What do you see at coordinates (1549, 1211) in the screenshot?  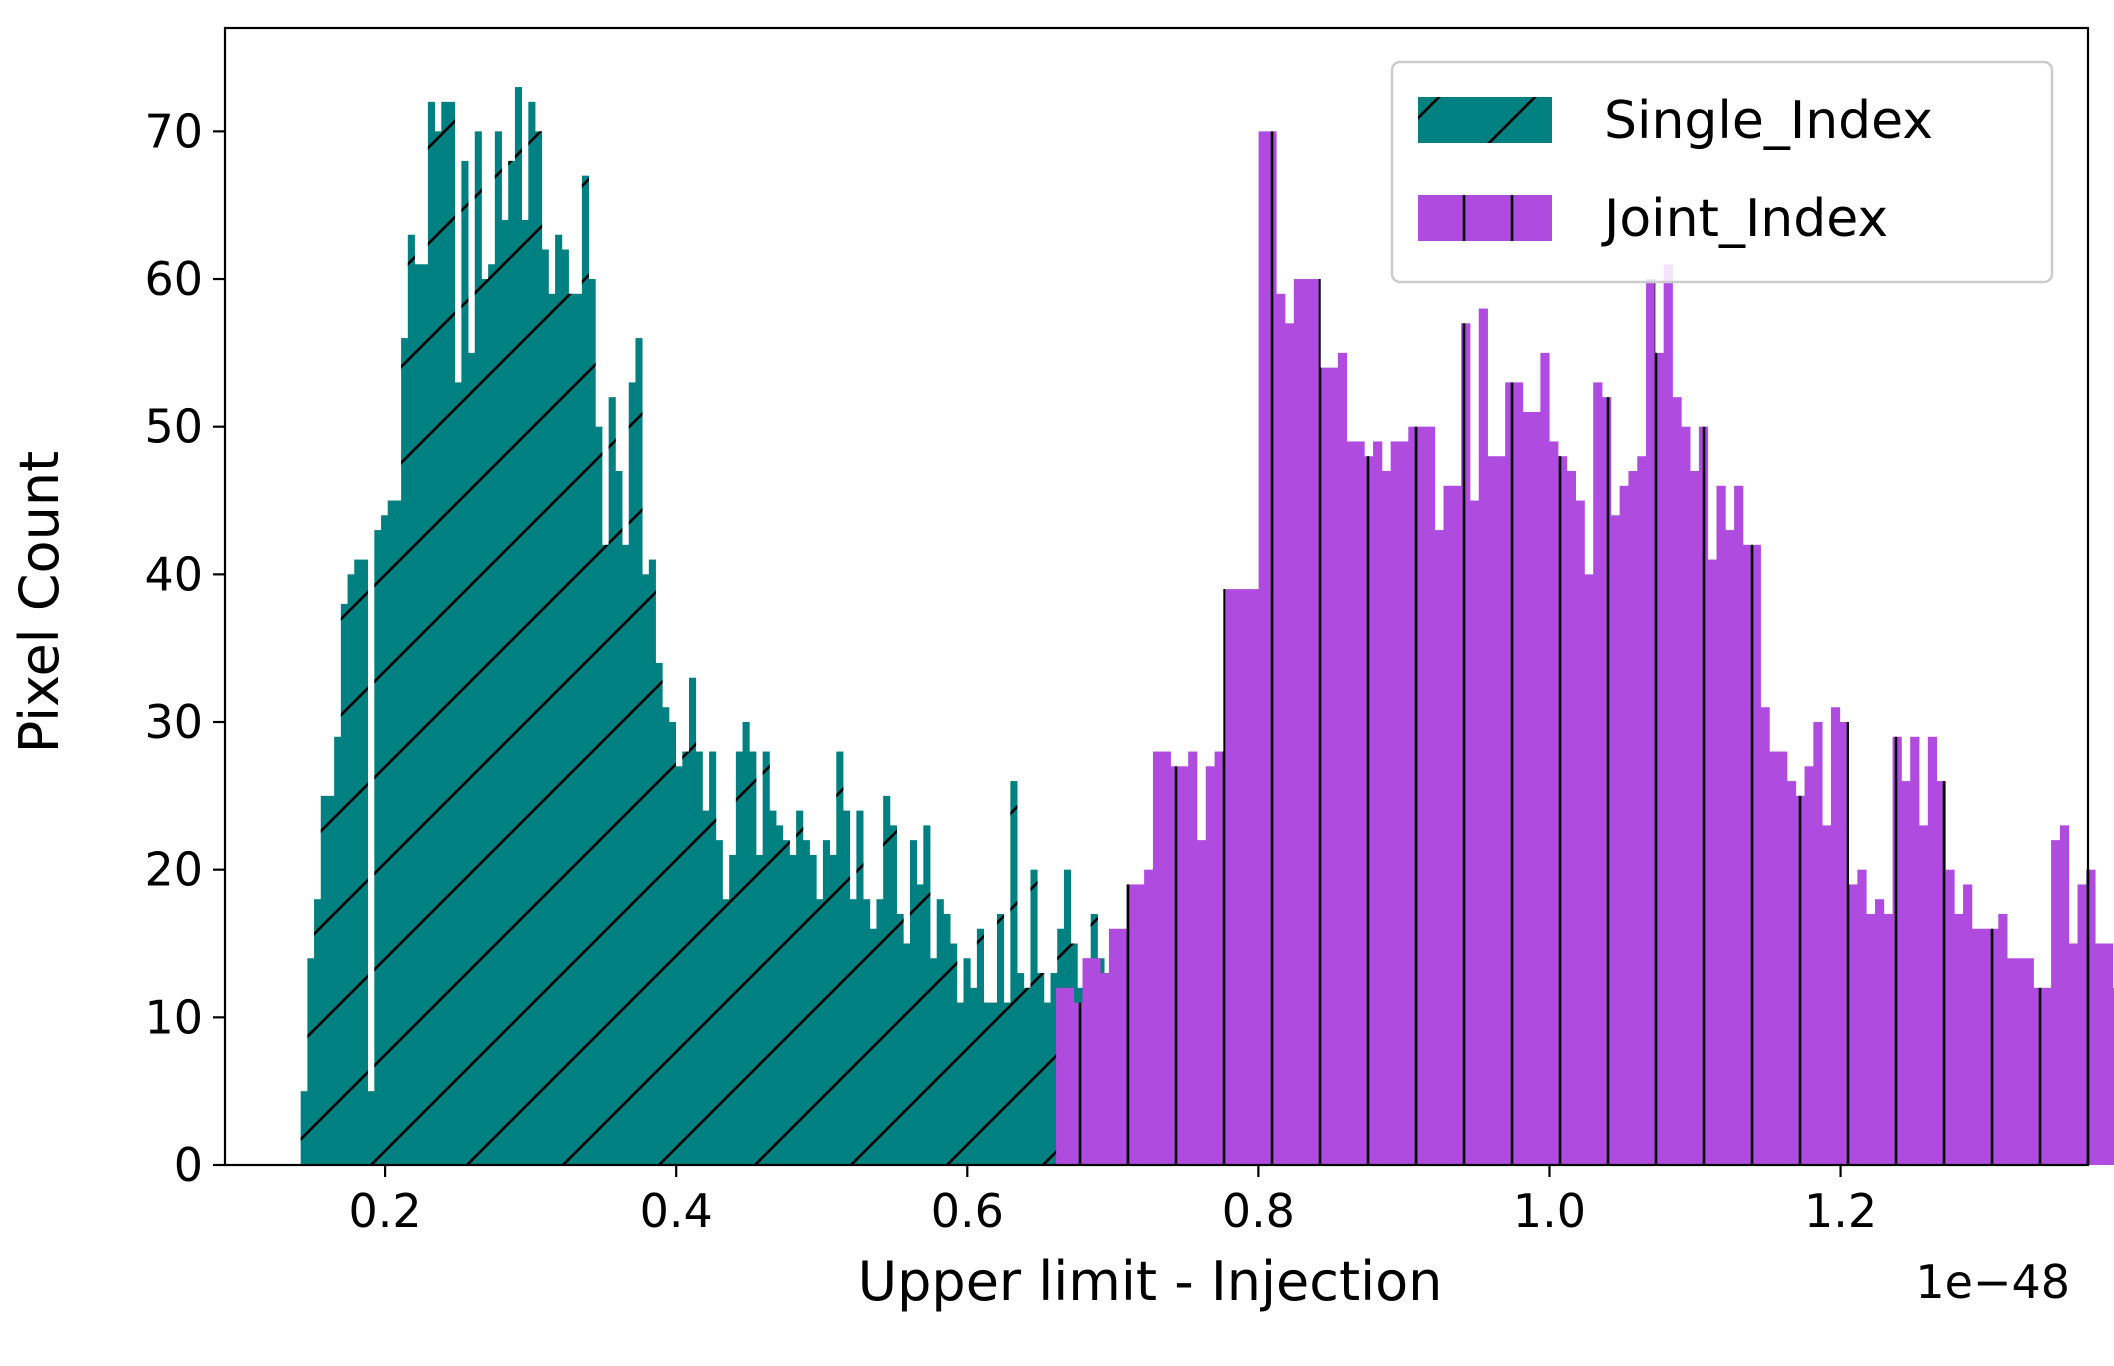 I see `x-tick-label: 1.0` at bounding box center [1549, 1211].